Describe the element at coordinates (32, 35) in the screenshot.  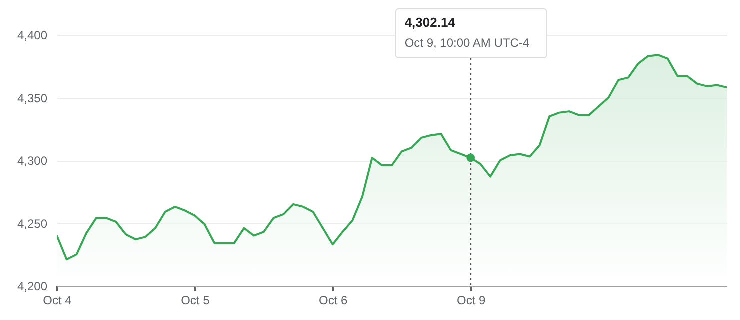
I see `y-tick-label: 4,400` at that location.